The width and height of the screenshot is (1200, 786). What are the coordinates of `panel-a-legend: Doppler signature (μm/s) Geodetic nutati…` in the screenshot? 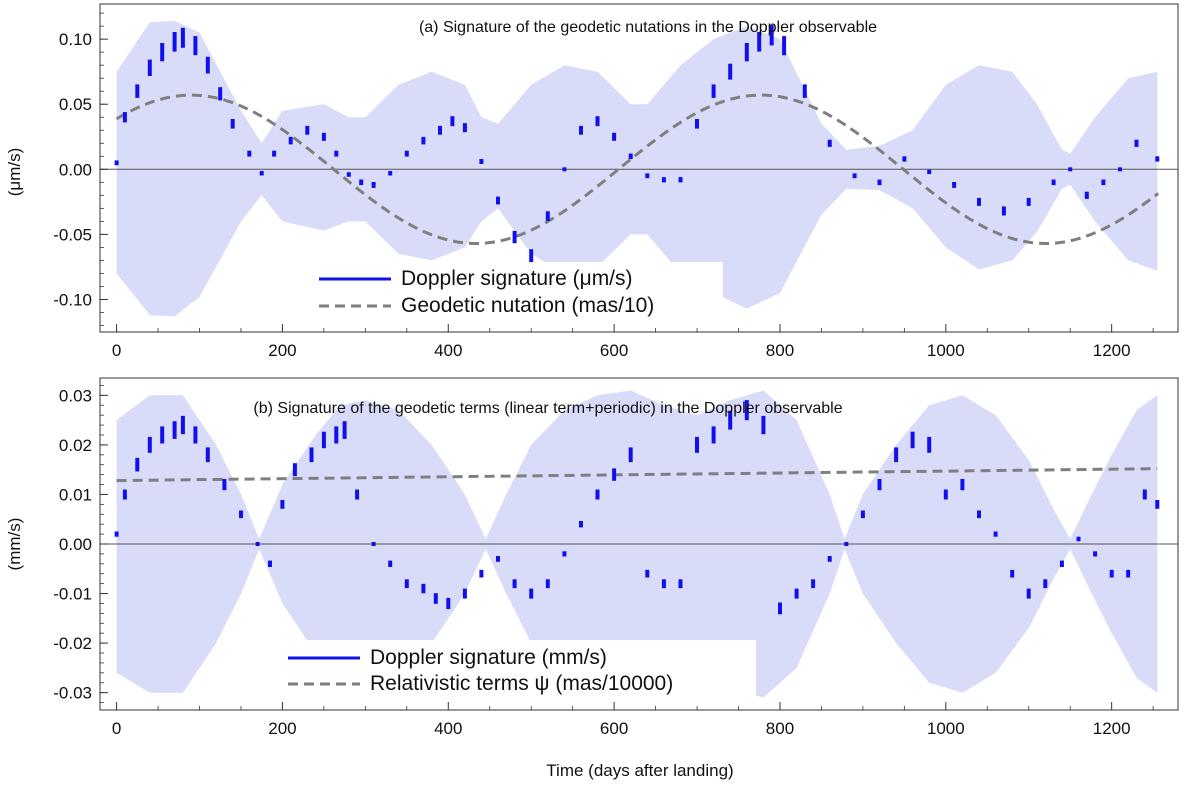 It's located at (514, 292).